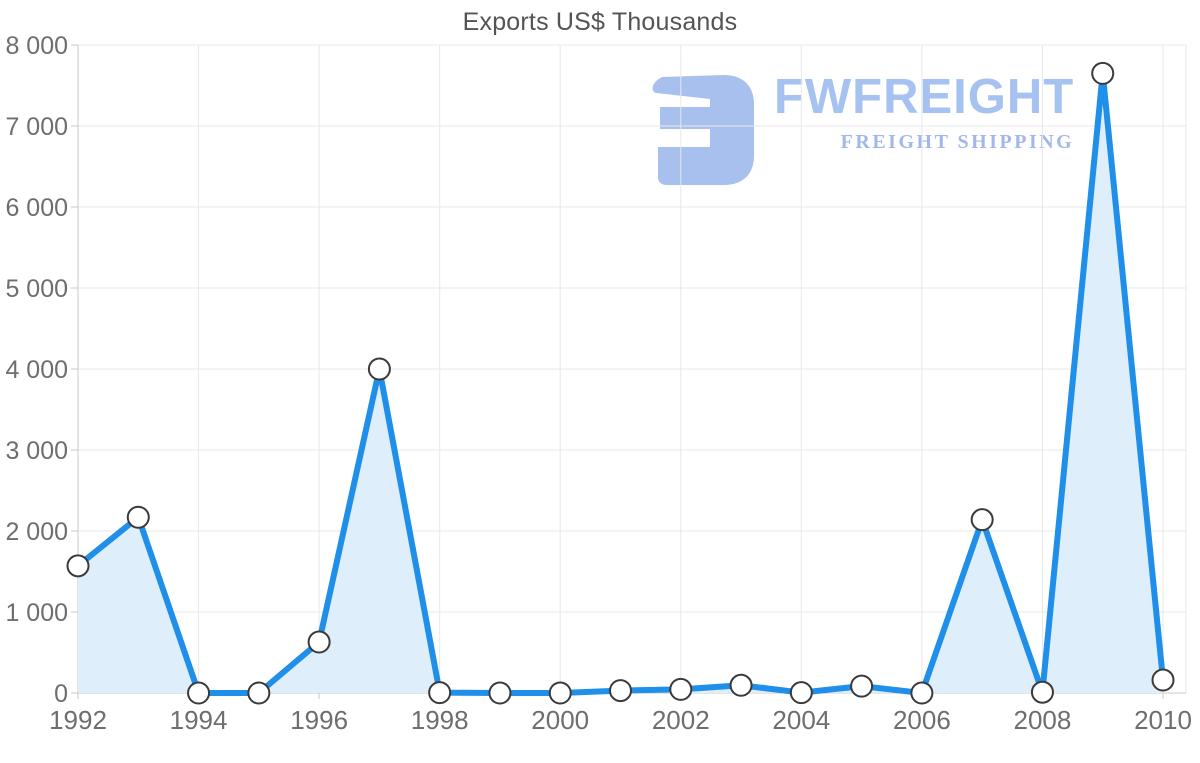 This screenshot has width=1200, height=763. I want to click on fwfreight-logo-icon, so click(703, 130).